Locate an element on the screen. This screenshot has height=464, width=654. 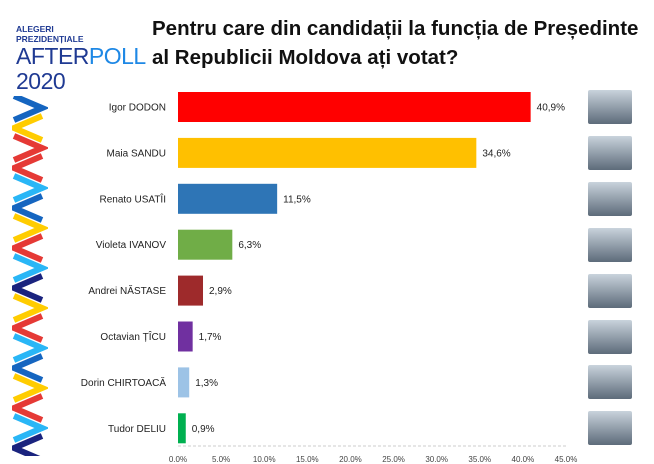
data-label: 34,6% is located at coordinates (496, 153).